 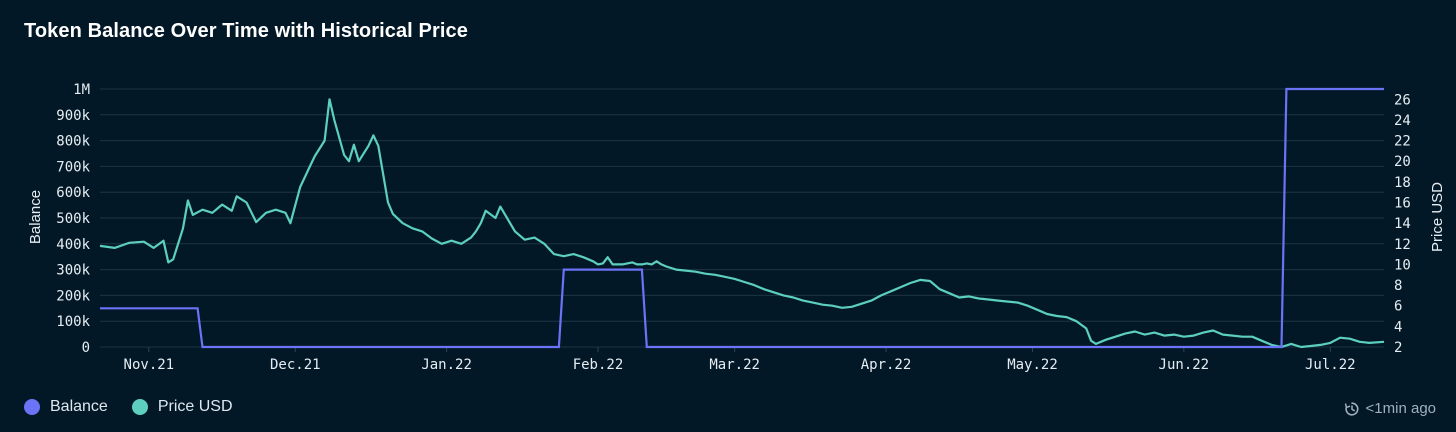 What do you see at coordinates (1402, 183) in the screenshot?
I see `right-tick-label: 18` at bounding box center [1402, 183].